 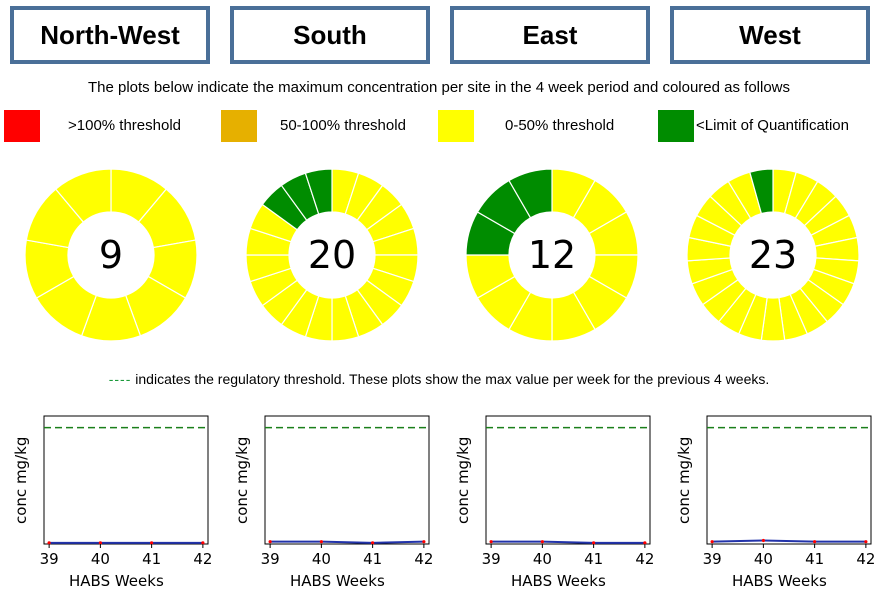 I want to click on region-tab-north-west: North-West, so click(x=110, y=35).